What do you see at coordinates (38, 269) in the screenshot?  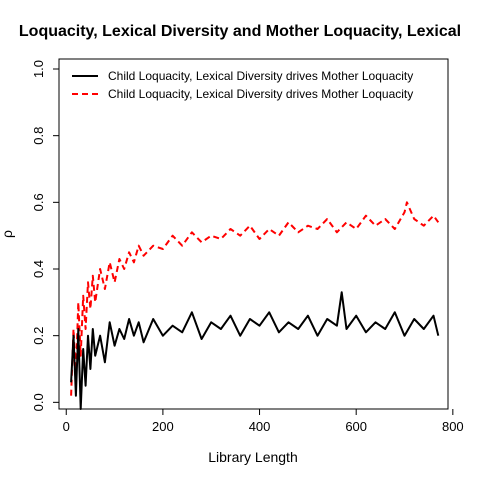 I see `y-tick-label: 0.4` at bounding box center [38, 269].